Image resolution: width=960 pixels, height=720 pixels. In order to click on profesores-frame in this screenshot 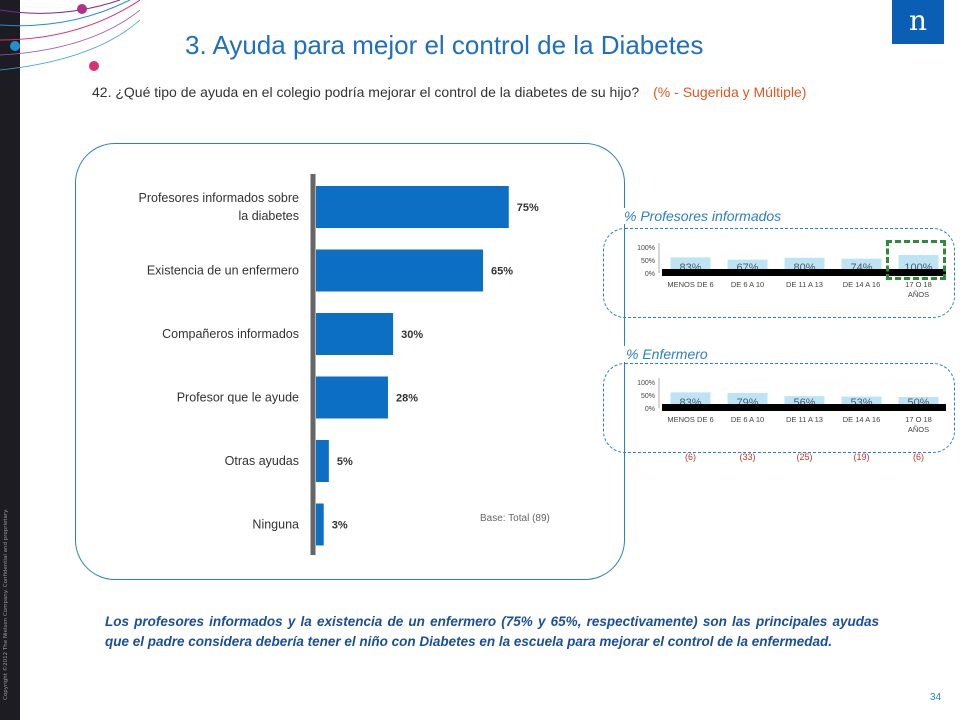, I will do `click(779, 273)`.